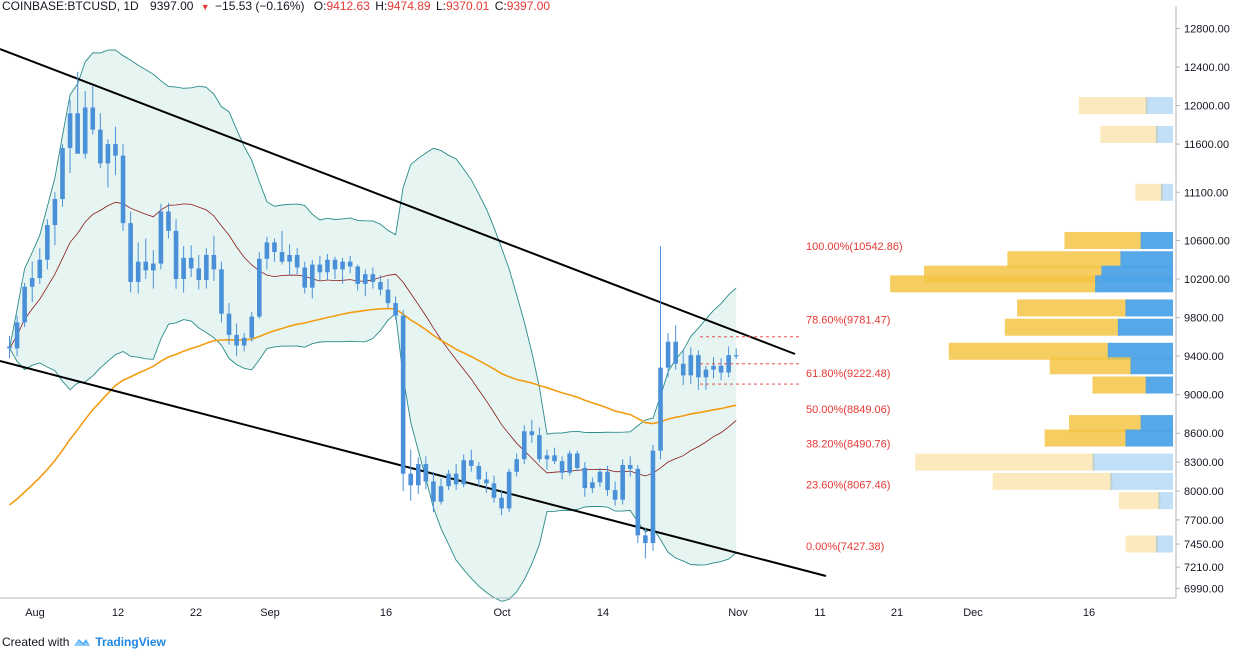 This screenshot has height=651, width=1238. Describe the element at coordinates (1207, 29) in the screenshot. I see `price-tick-label: 12800.00` at that location.